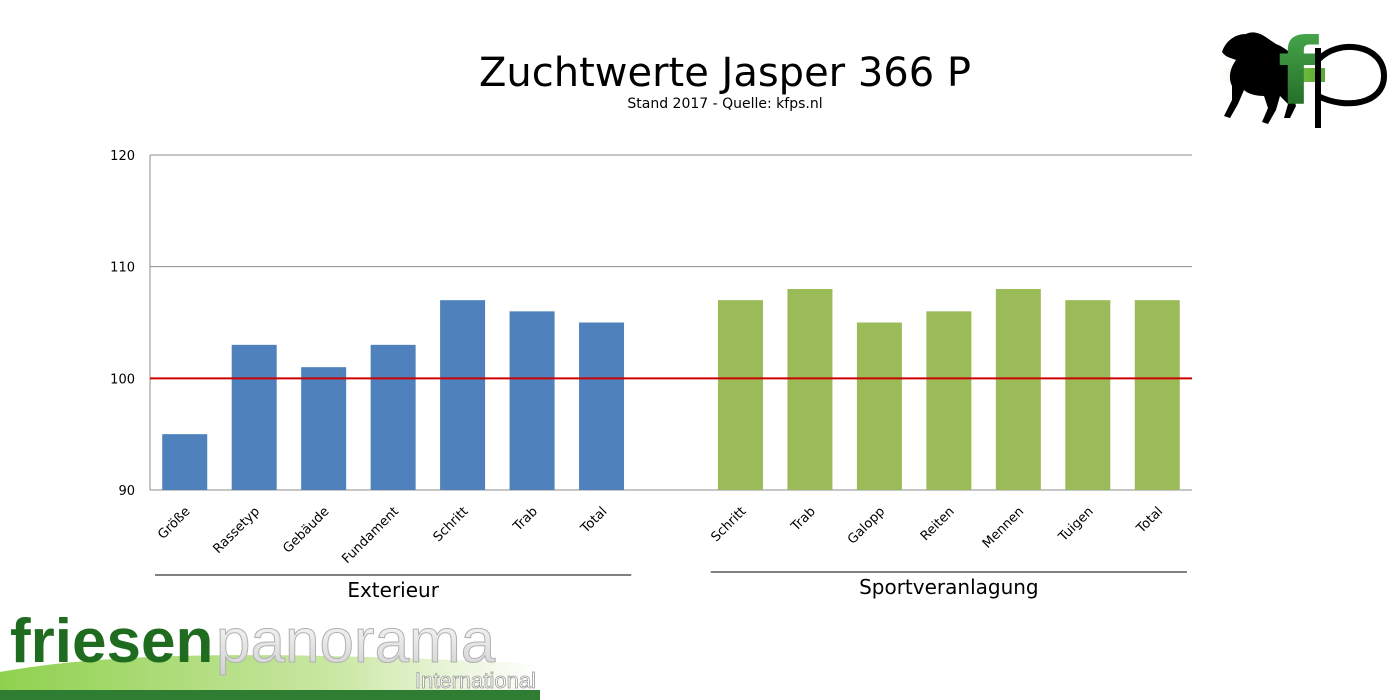  What do you see at coordinates (356, 641) in the screenshot?
I see `logo-word-panorama: panorama` at bounding box center [356, 641].